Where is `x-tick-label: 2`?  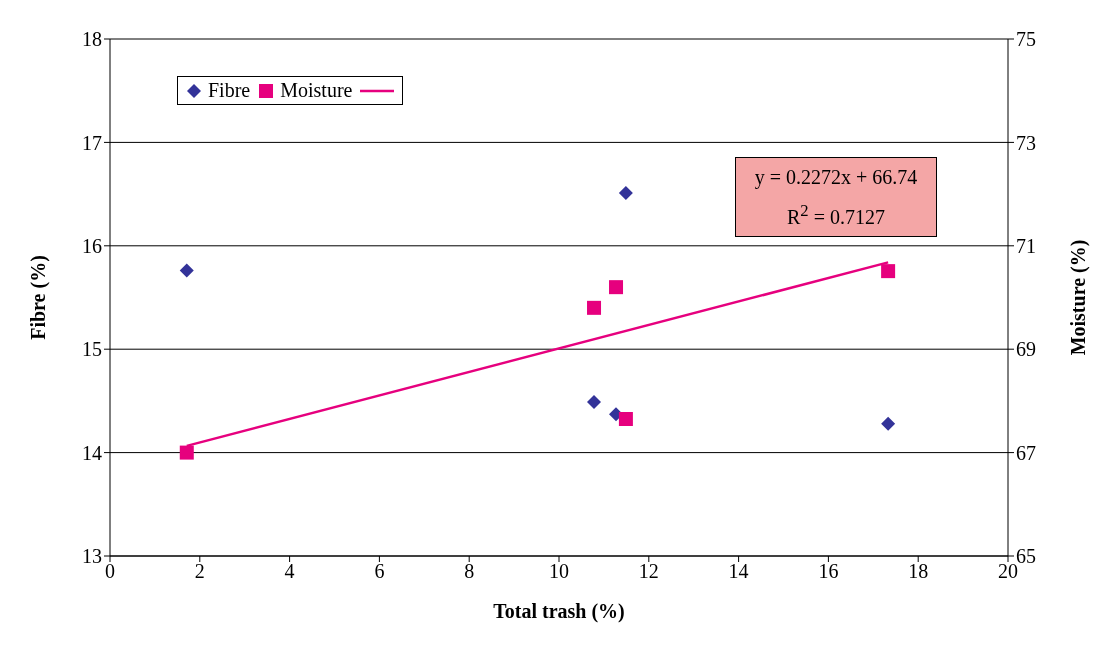
x-tick-label: 2 is located at coordinates (199, 571).